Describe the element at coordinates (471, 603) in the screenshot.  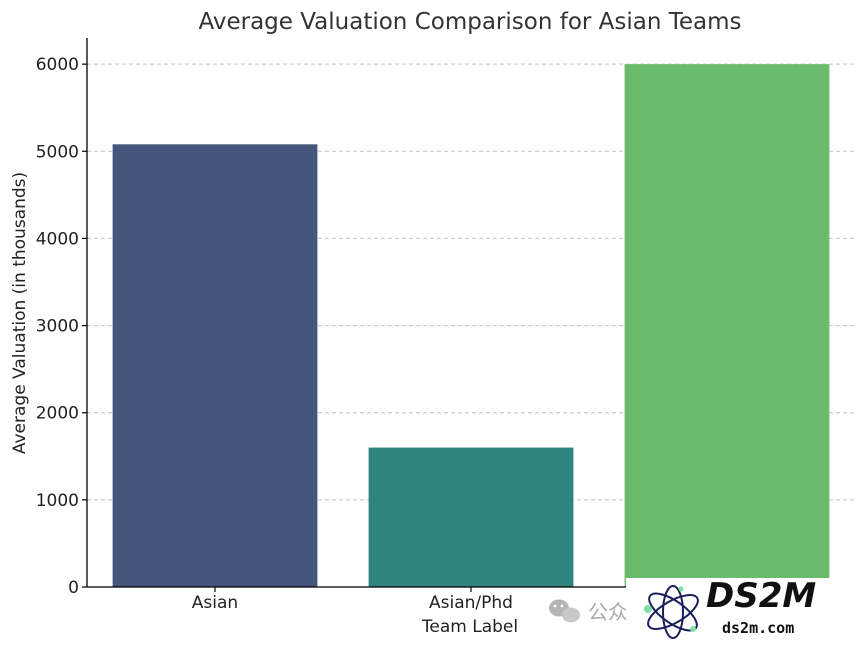
I see `x-tick-label: Asian/Phd` at that location.